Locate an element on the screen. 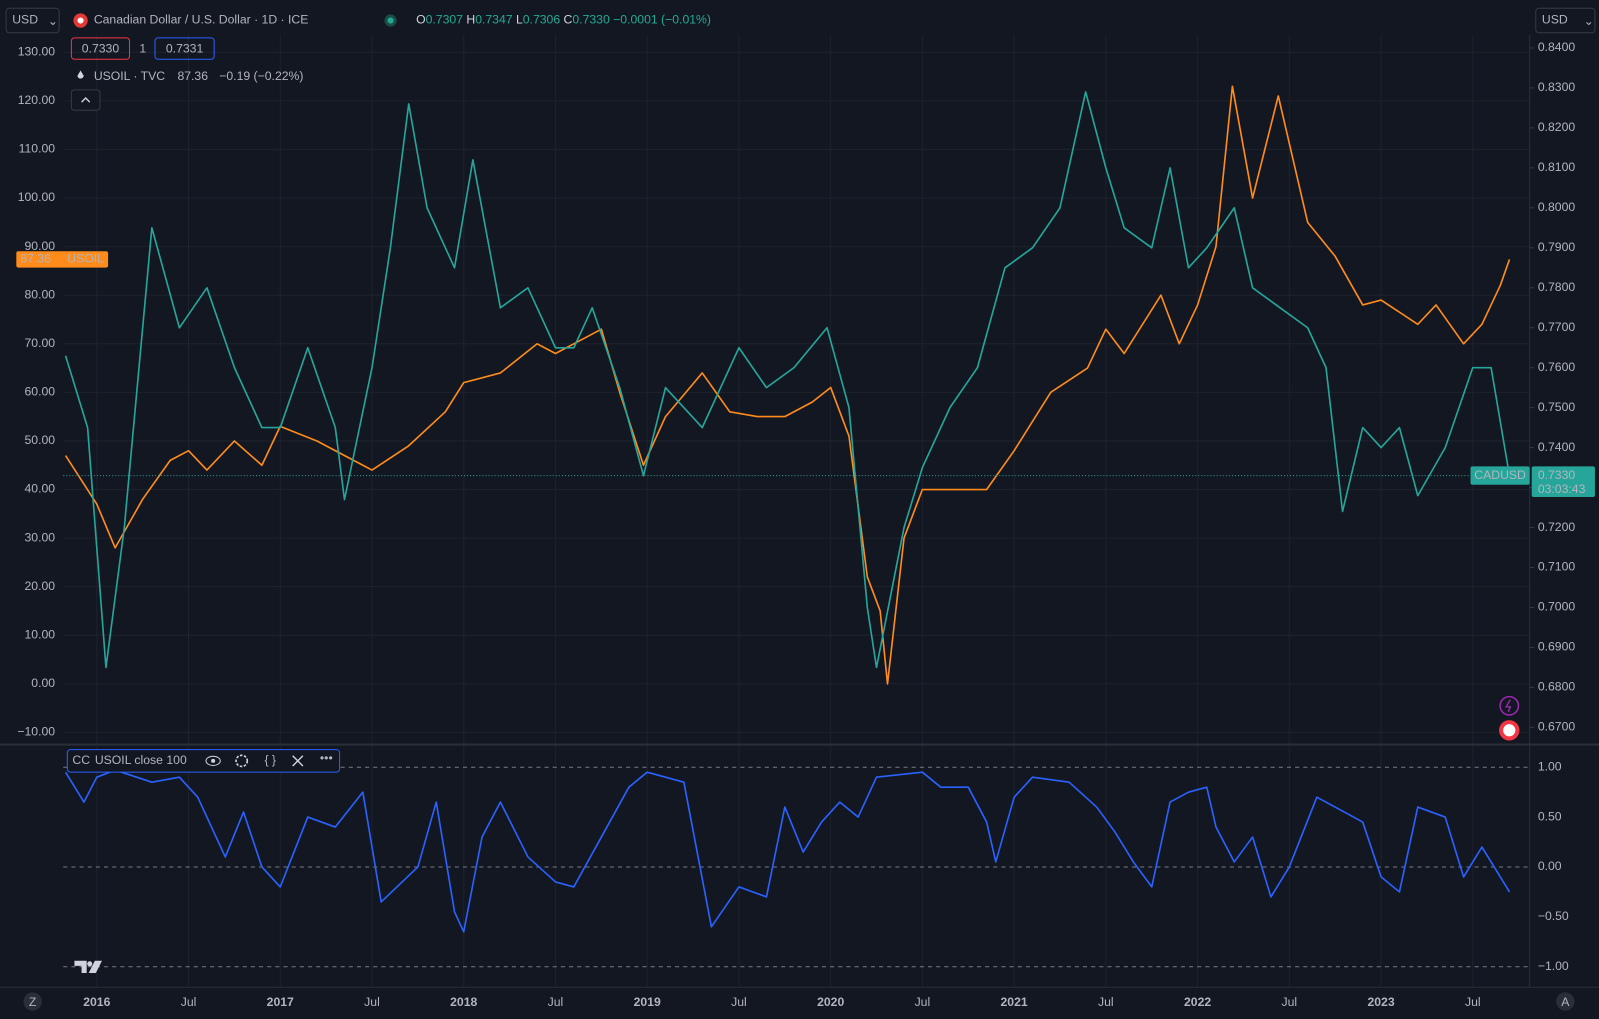 The image size is (1599, 1019). x-tick-label: 2017 is located at coordinates (280, 1002).